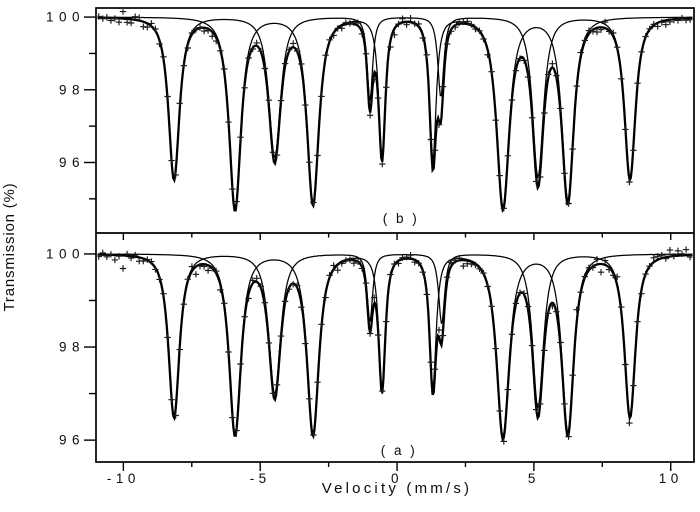  I want to click on y-axis-title: Transmission (%), so click(9, 247).